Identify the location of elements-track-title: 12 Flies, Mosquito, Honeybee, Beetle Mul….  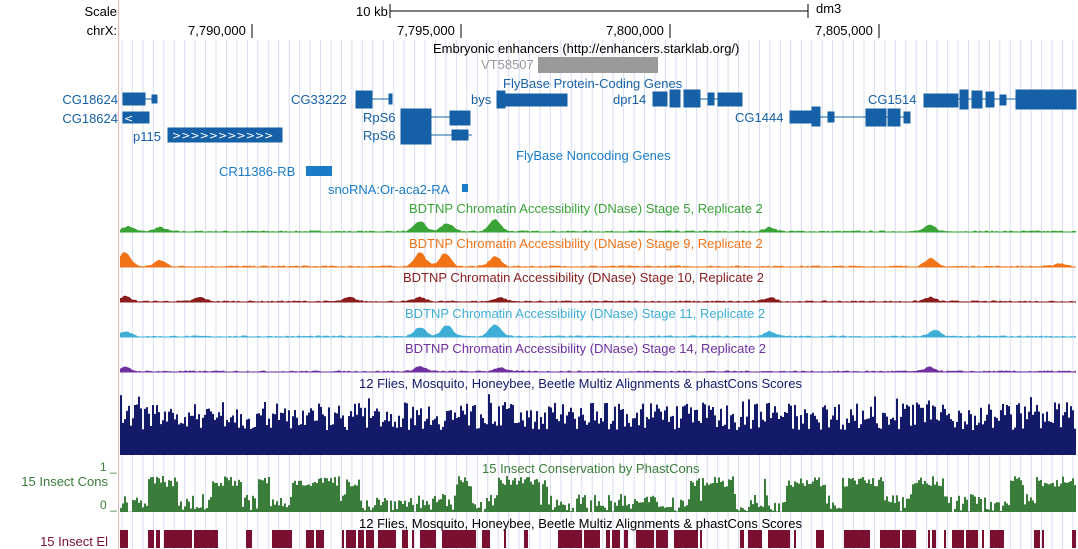
(580, 523).